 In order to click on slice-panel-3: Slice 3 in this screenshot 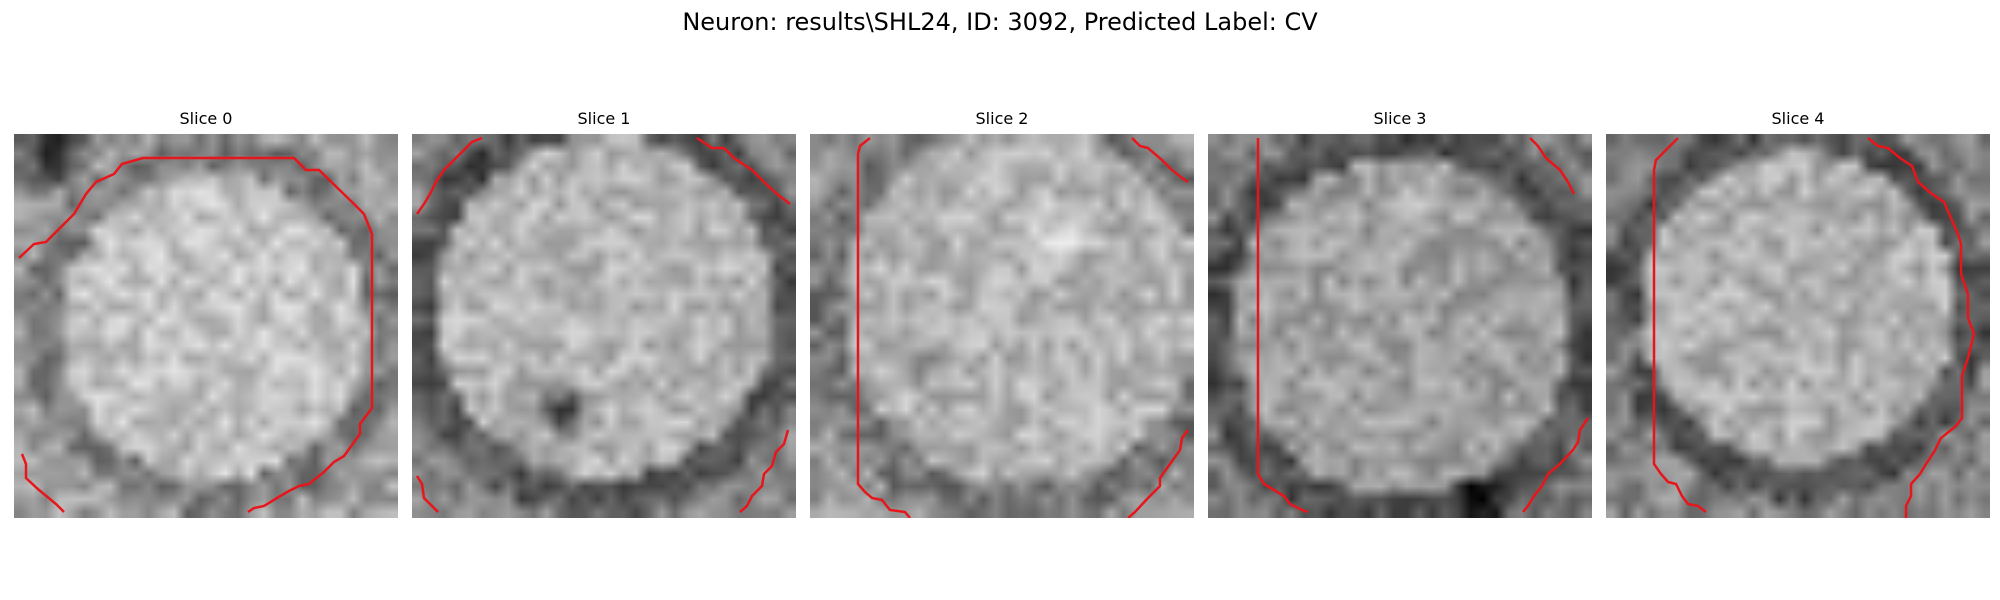, I will do `click(1400, 313)`.